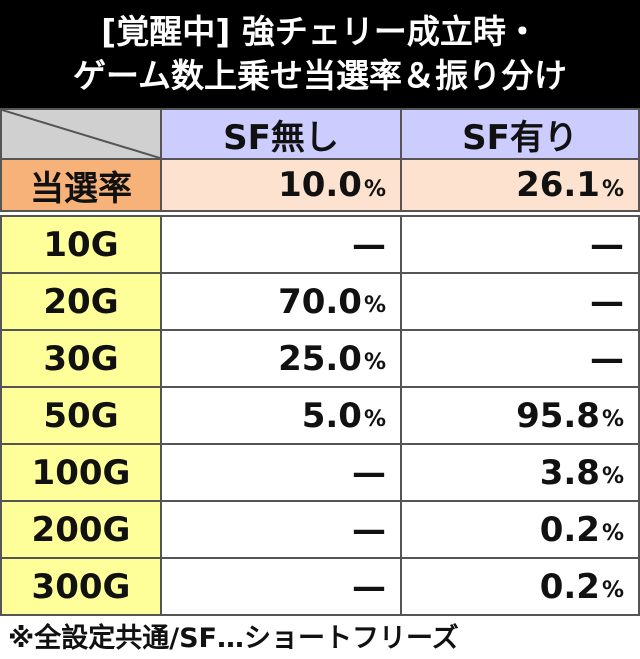  What do you see at coordinates (320, 301) in the screenshot?
I see `cell-value: 70.0` at bounding box center [320, 301].